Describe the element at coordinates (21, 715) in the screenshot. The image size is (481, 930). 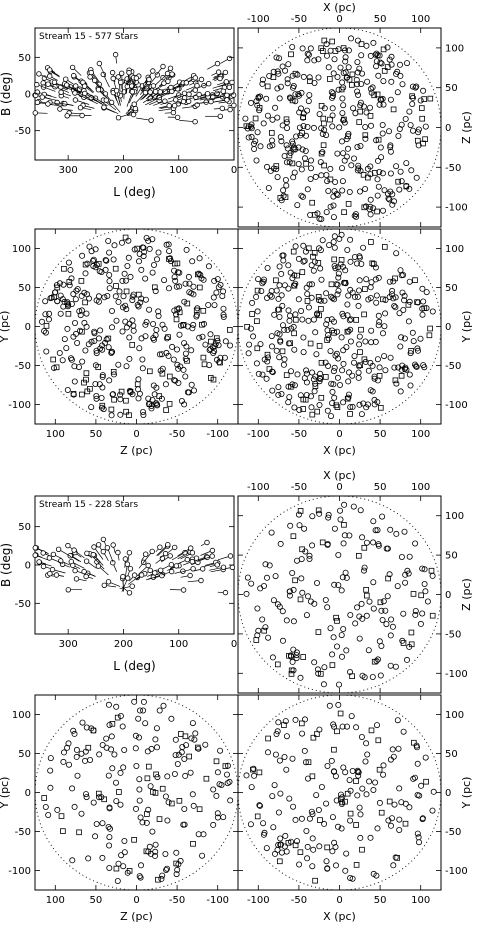
I see `y-tick-label: 100` at that location.